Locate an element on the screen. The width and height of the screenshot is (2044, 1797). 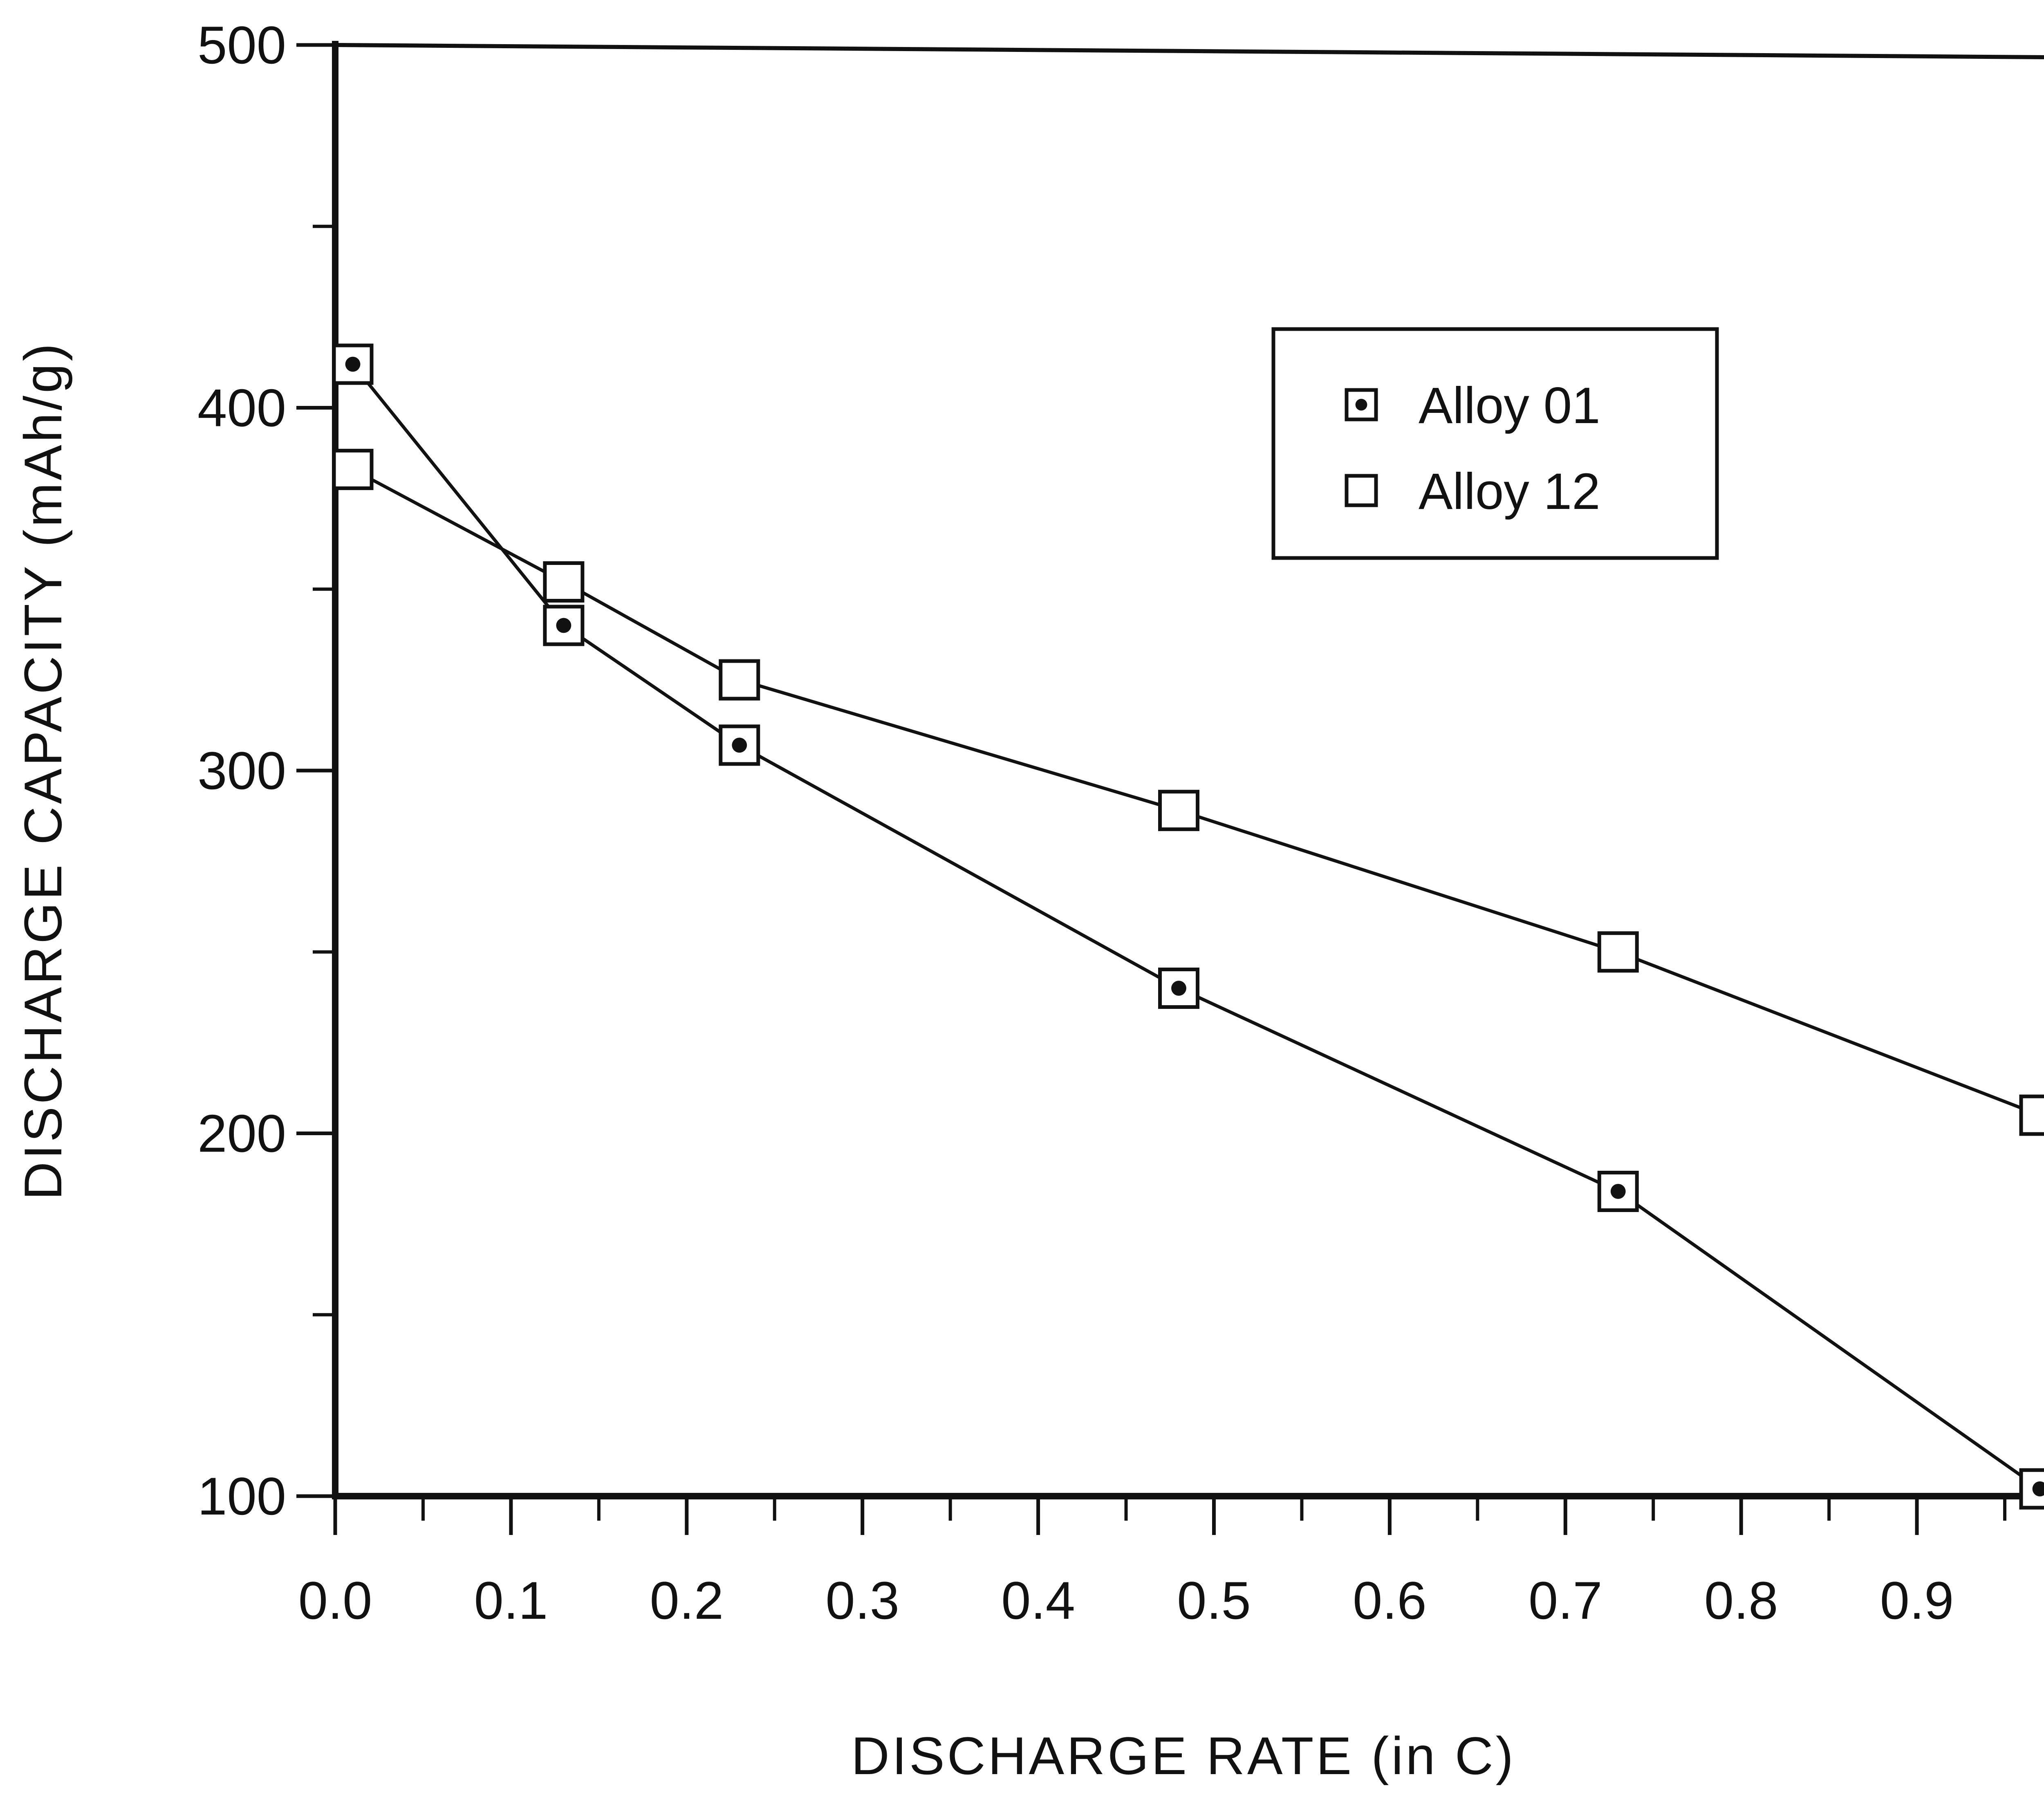
x-tick-label: 0.1 is located at coordinates (511, 1600).